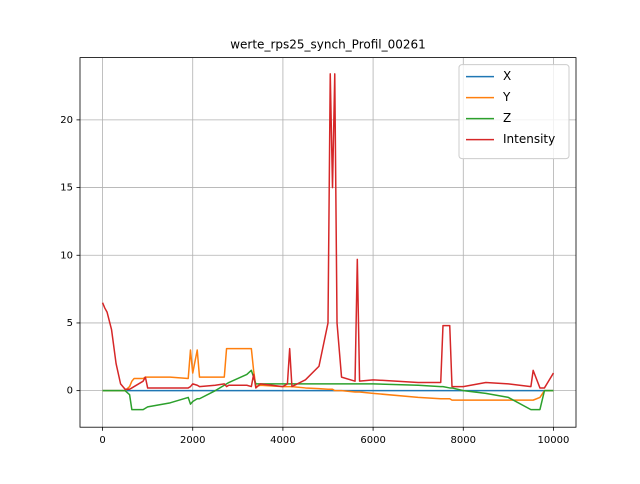 This screenshot has height=484, width=640. What do you see at coordinates (70, 323) in the screenshot?
I see `y-tick-label: 5` at bounding box center [70, 323].